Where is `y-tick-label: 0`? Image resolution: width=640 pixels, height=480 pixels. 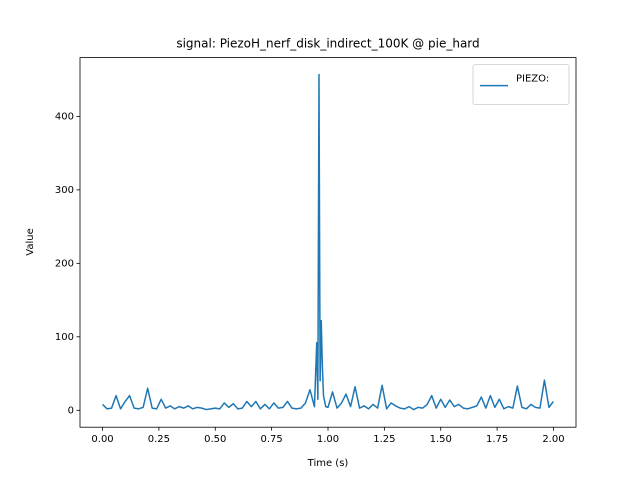
y-tick-label: 0 is located at coordinates (71, 410).